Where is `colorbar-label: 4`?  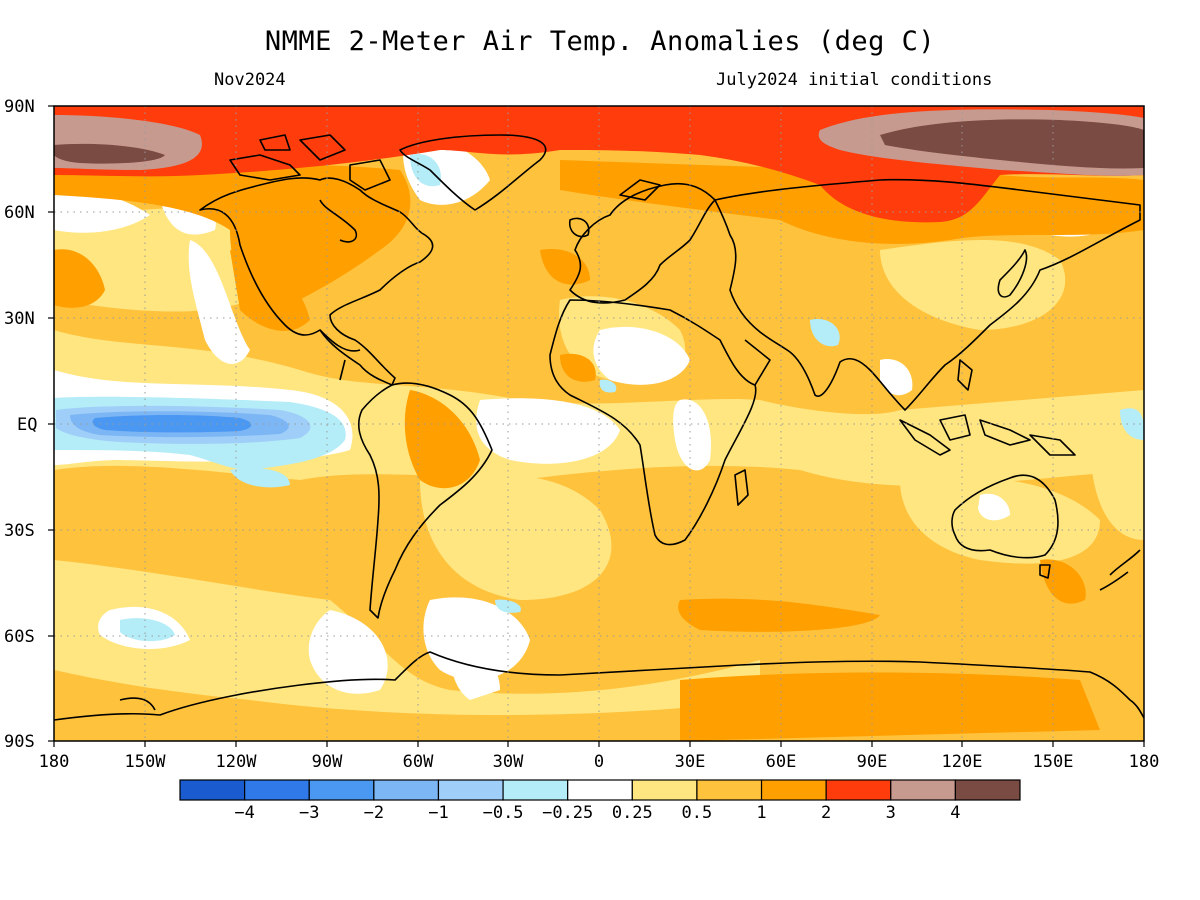
colorbar-label: 4 is located at coordinates (955, 813).